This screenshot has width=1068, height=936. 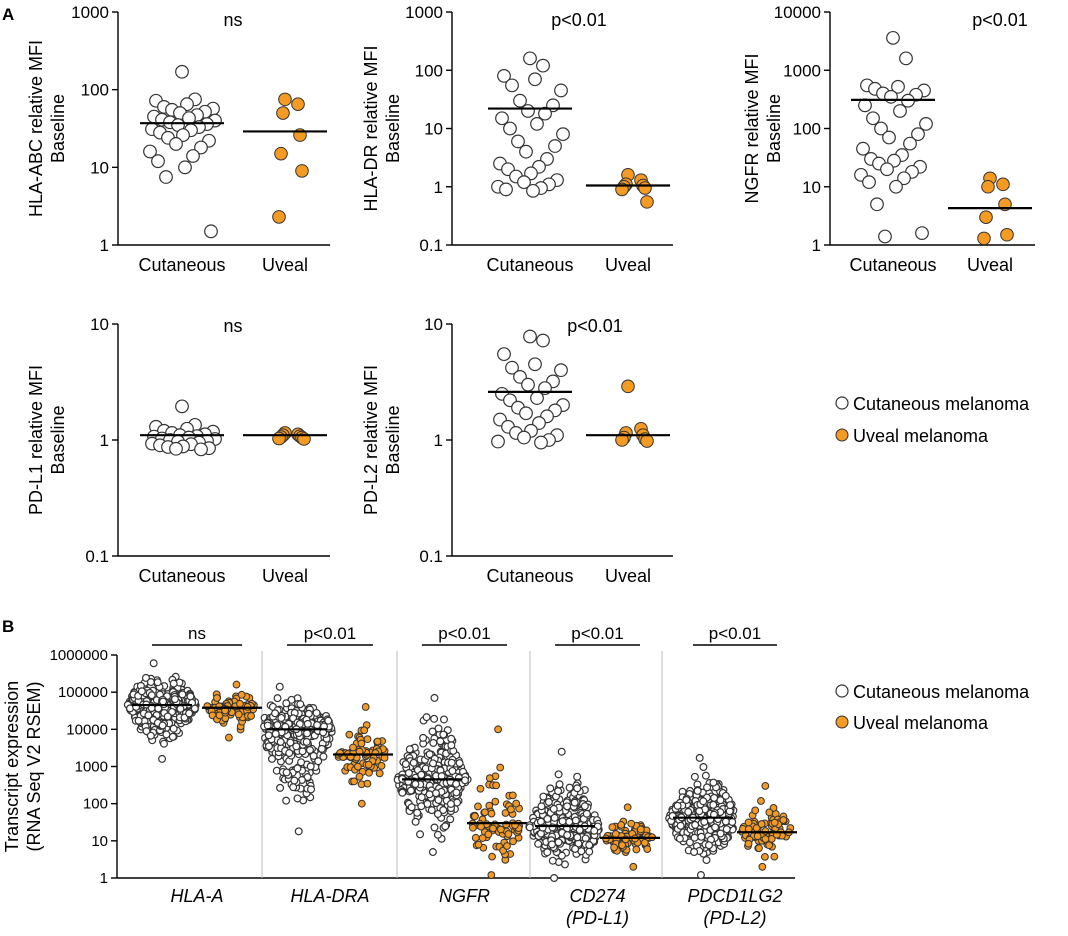 What do you see at coordinates (429, 70) in the screenshot?
I see `hla-dr-ytick-label: 100` at bounding box center [429, 70].